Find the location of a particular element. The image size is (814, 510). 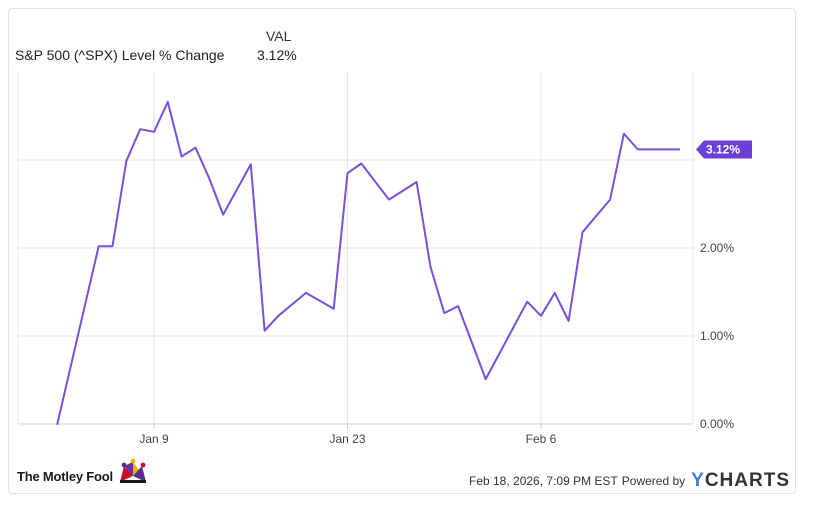

ycharts-logo-y: Y is located at coordinates (698, 480).